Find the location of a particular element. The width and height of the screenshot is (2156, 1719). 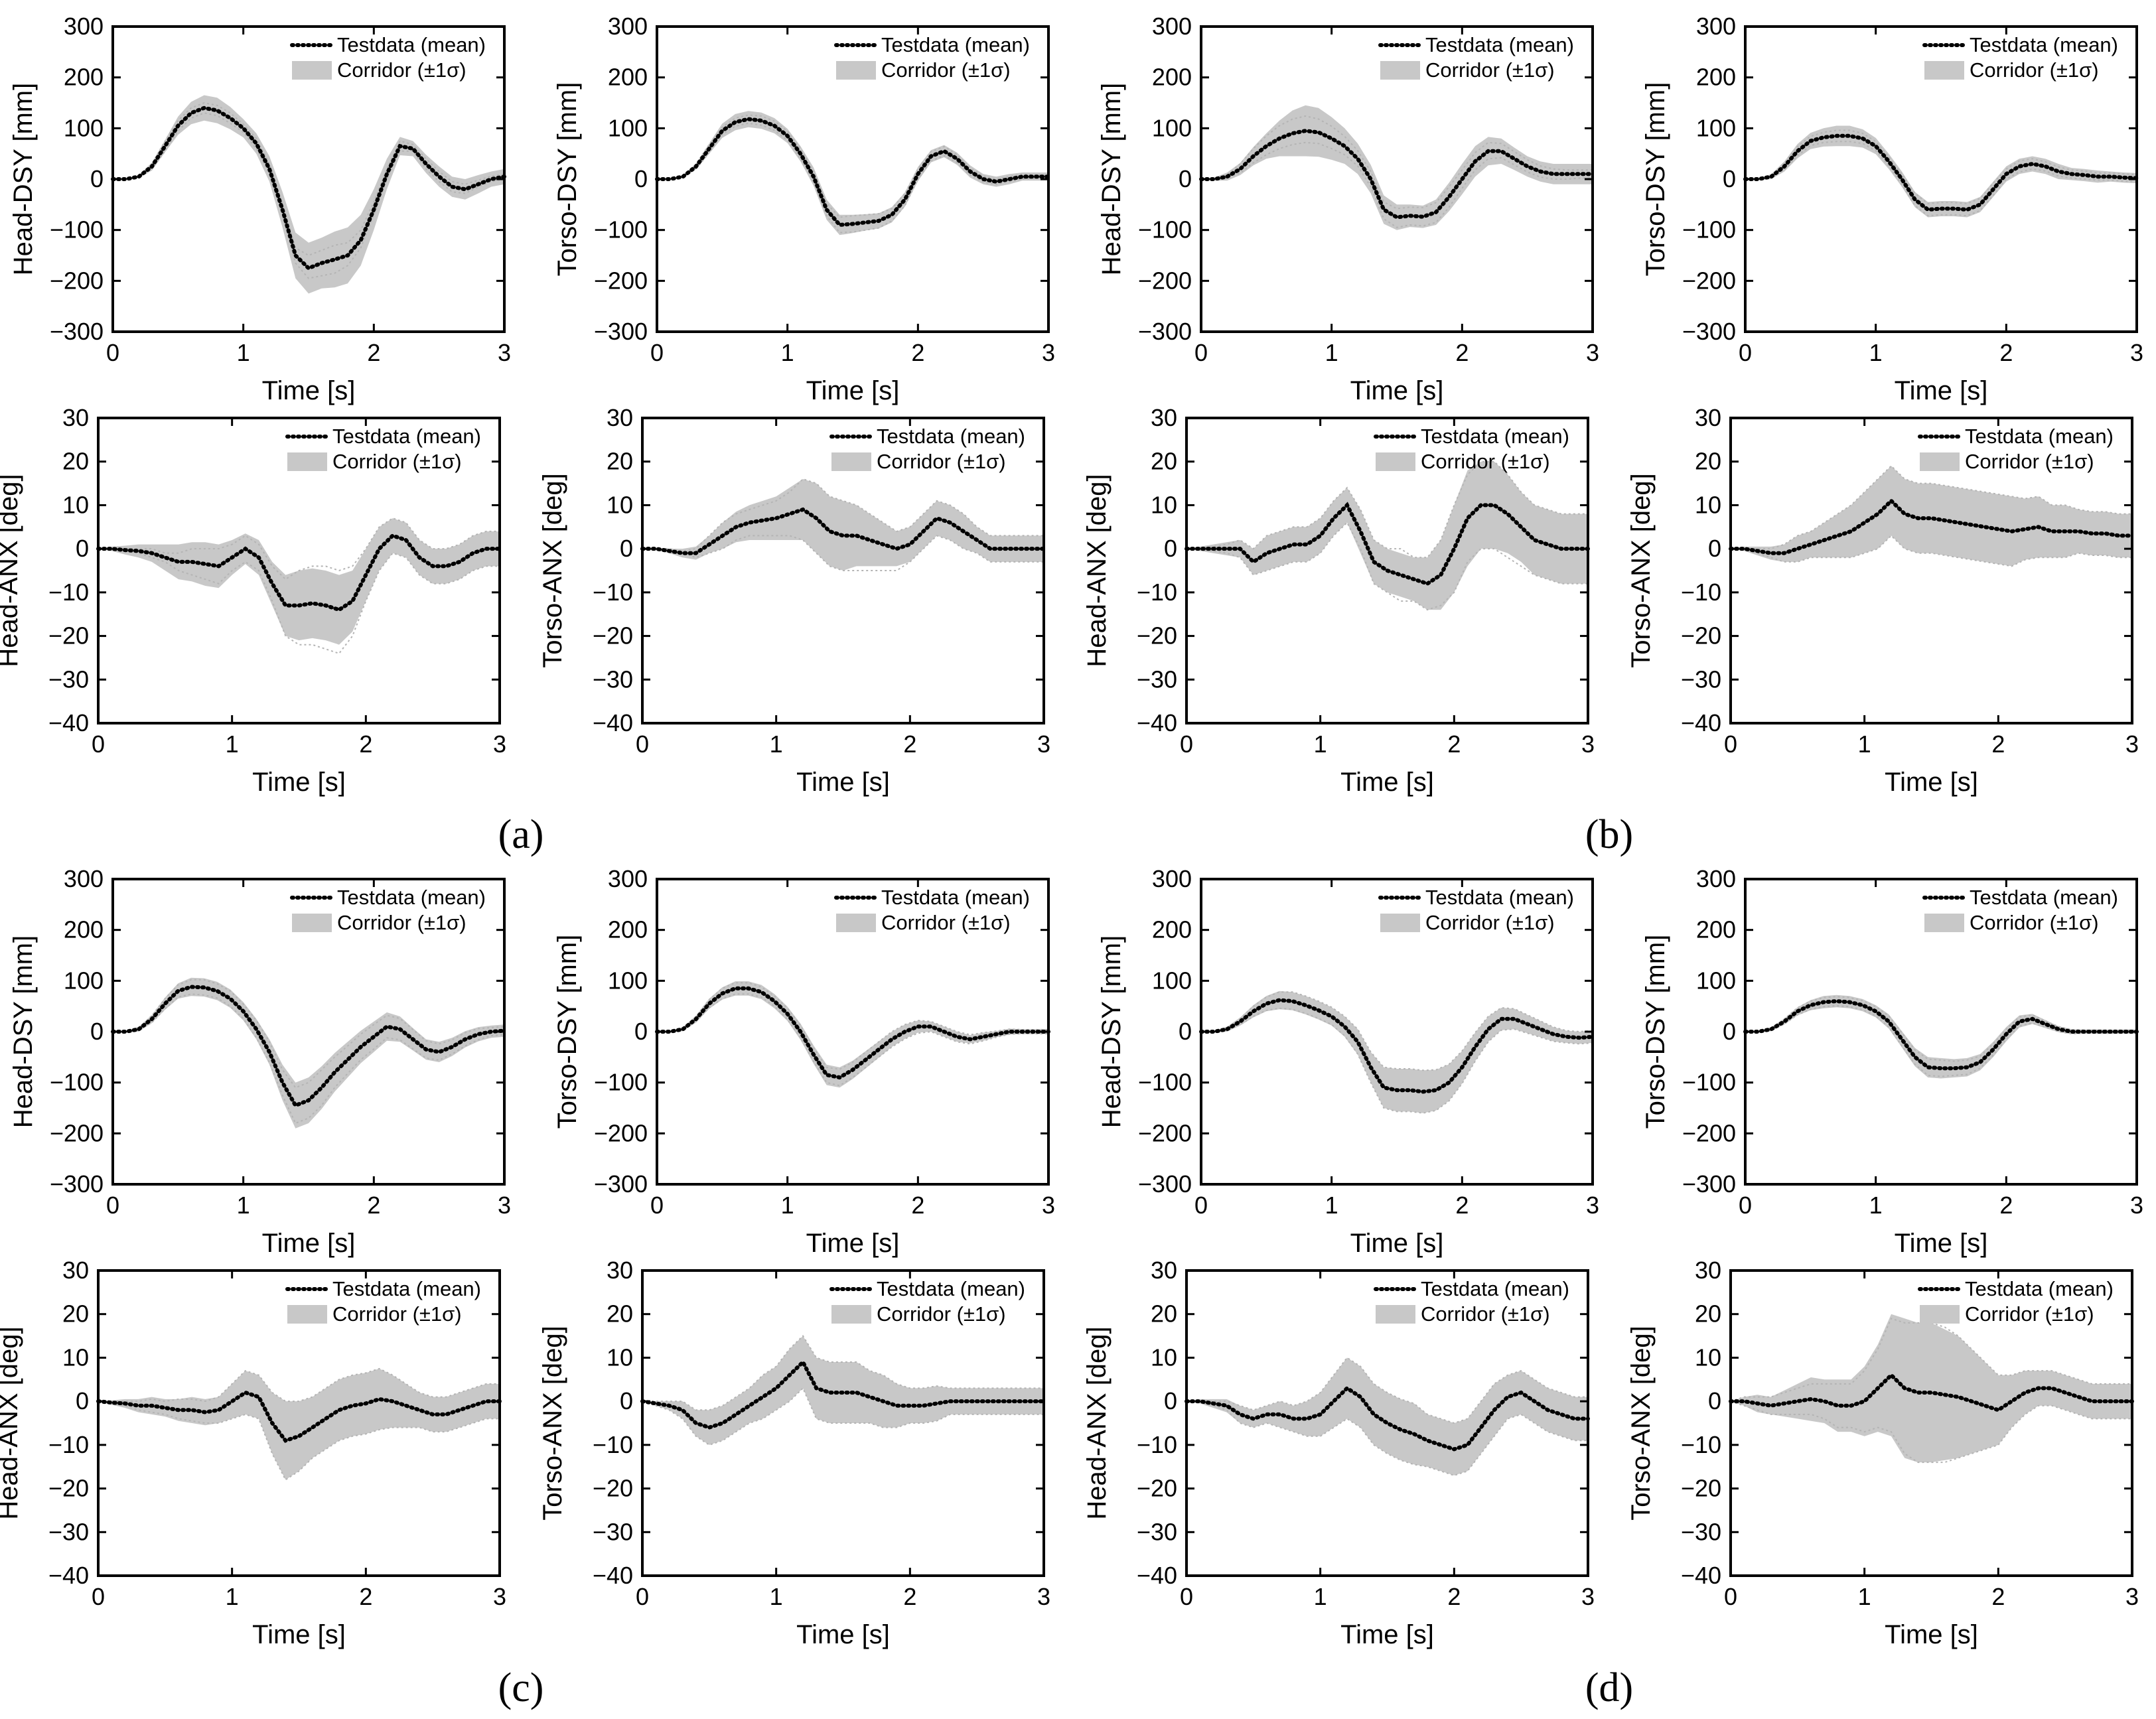

y-axis-title: Torso-DSY [mm] is located at coordinates (568, 179).